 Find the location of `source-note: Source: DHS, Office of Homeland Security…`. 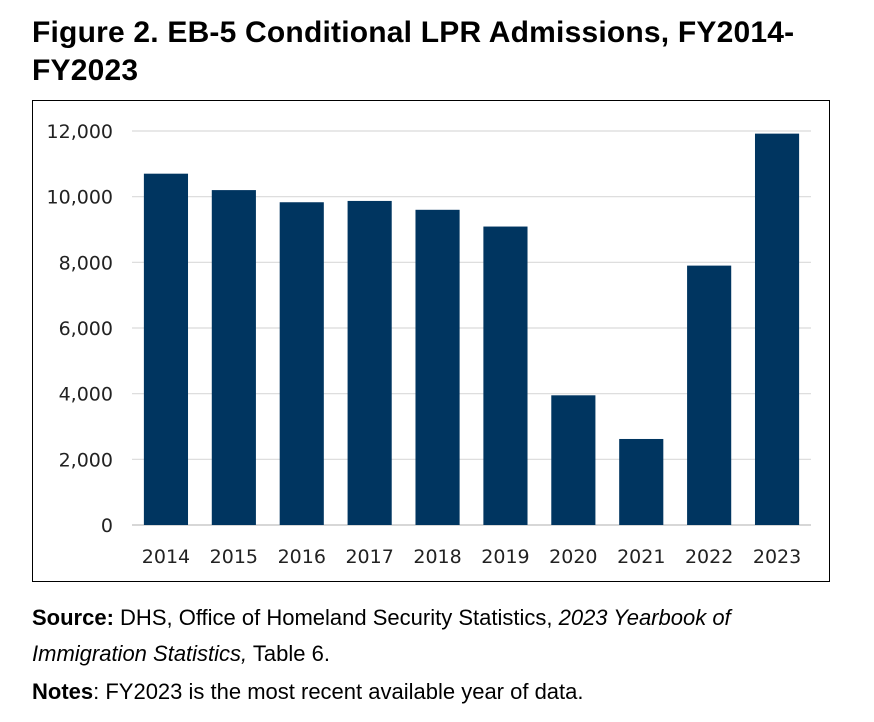

source-note: Source: DHS, Office of Homeland Security… is located at coordinates (437, 636).